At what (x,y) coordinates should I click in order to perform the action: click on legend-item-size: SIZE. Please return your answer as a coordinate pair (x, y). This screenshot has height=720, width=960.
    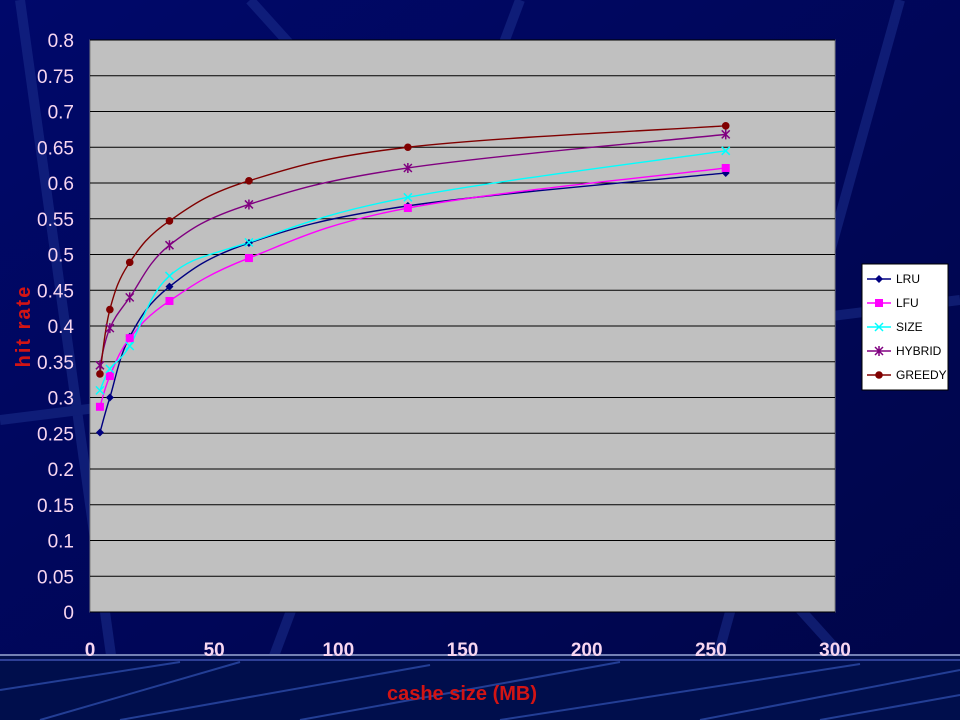
    Looking at the image, I should click on (895, 327).